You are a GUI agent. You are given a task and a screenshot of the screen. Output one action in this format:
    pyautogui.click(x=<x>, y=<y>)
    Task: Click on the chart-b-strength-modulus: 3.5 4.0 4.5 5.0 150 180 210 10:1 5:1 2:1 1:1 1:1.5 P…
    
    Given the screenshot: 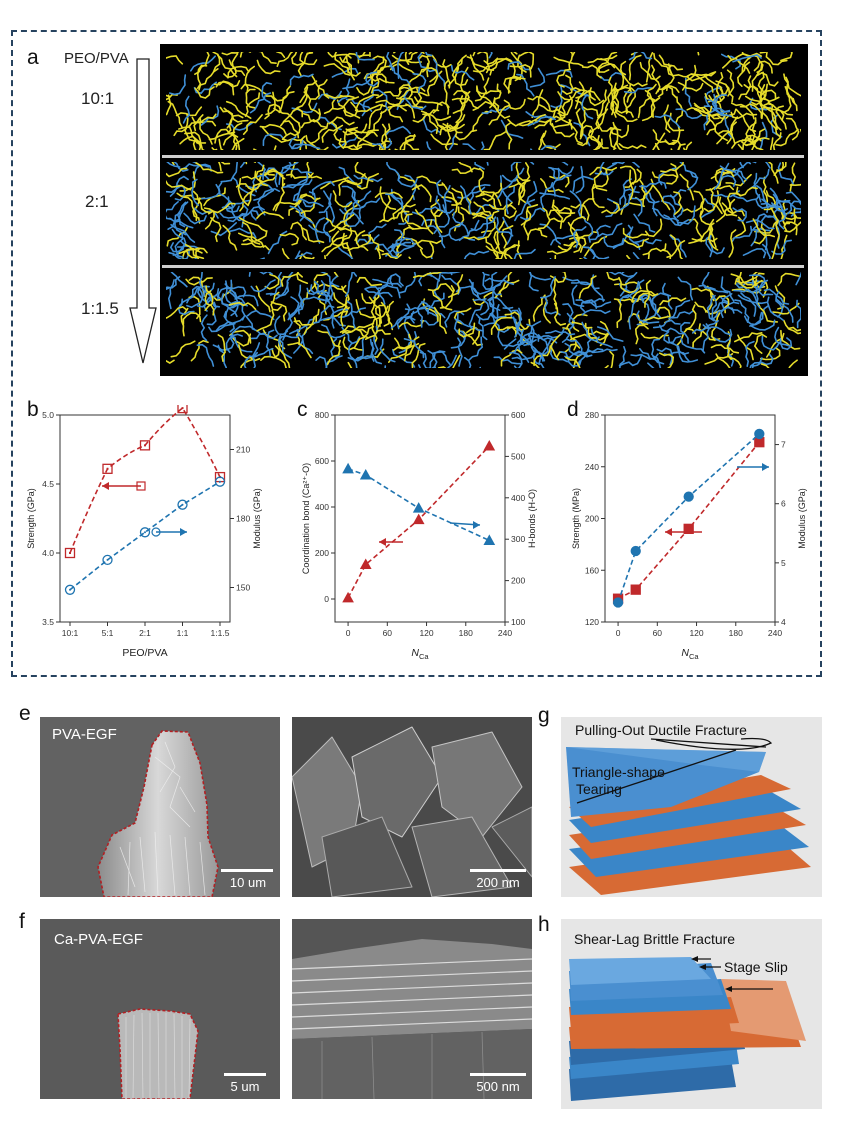 What is the action you would take?
    pyautogui.click(x=144, y=532)
    